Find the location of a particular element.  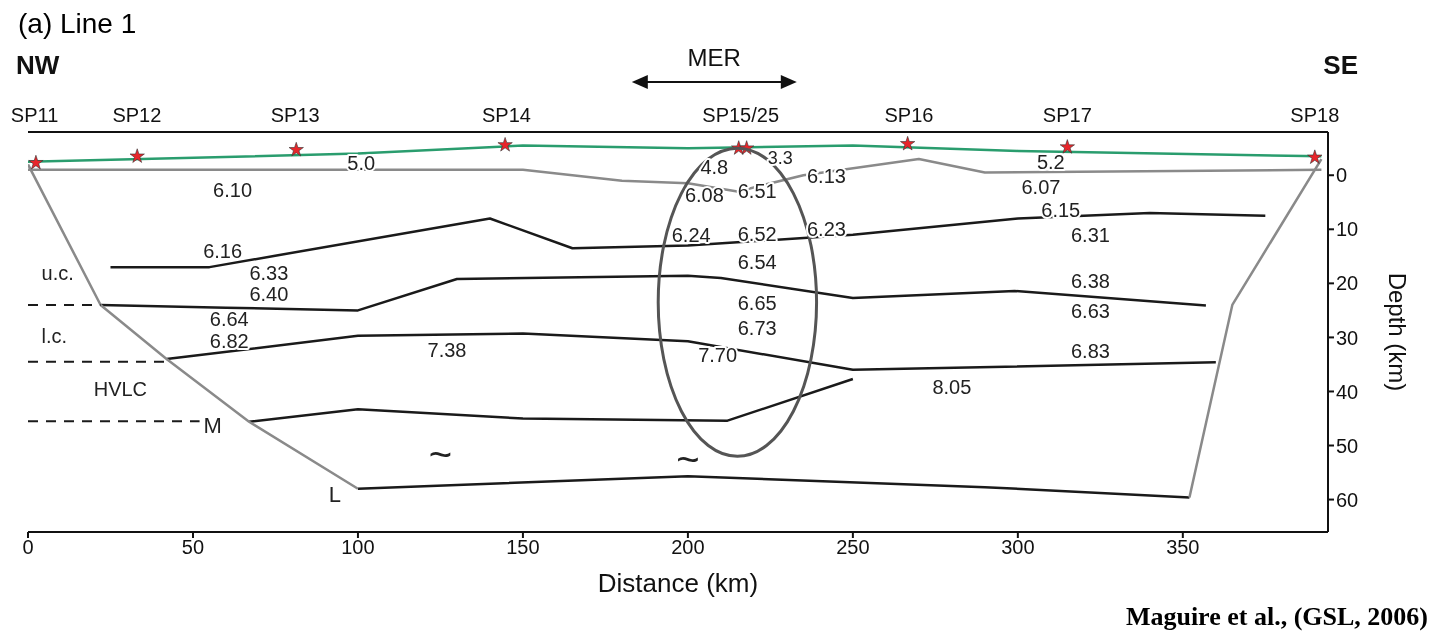

annotation: 6.07 is located at coordinates (1041, 186).